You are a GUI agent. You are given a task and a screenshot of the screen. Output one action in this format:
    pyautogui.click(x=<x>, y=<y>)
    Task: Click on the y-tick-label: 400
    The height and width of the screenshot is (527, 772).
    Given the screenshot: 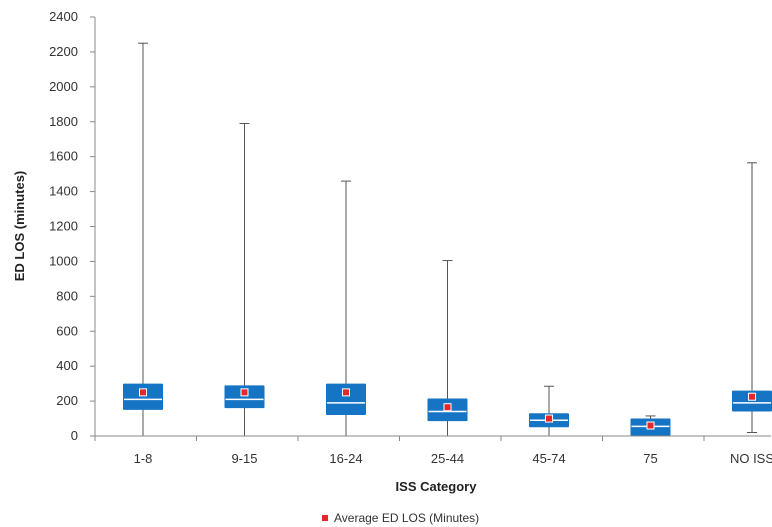 What is the action you would take?
    pyautogui.click(x=67, y=365)
    